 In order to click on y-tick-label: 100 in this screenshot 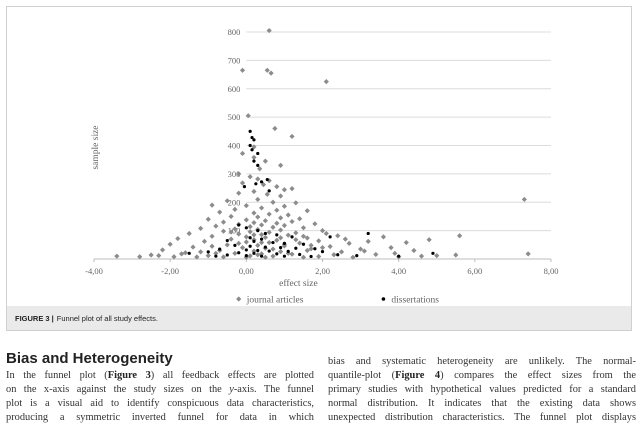, I will do `click(234, 231)`.